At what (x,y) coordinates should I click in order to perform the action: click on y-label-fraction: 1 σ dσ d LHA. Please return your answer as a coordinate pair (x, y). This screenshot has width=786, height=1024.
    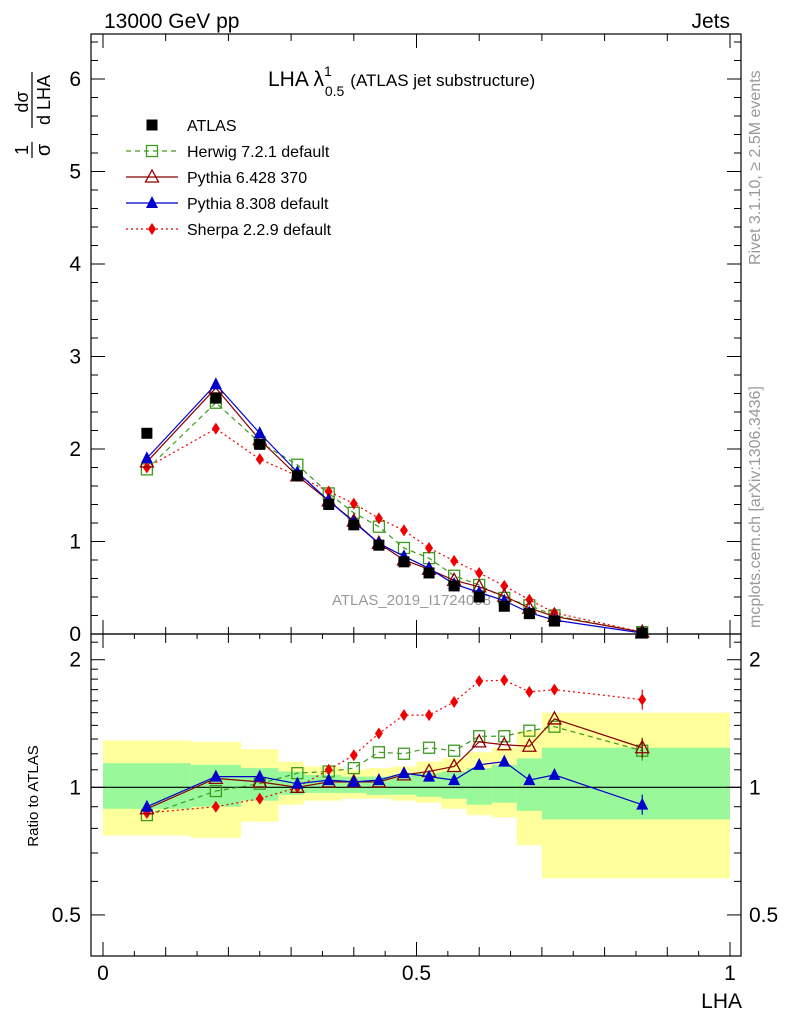
    Looking at the image, I should click on (33, 115).